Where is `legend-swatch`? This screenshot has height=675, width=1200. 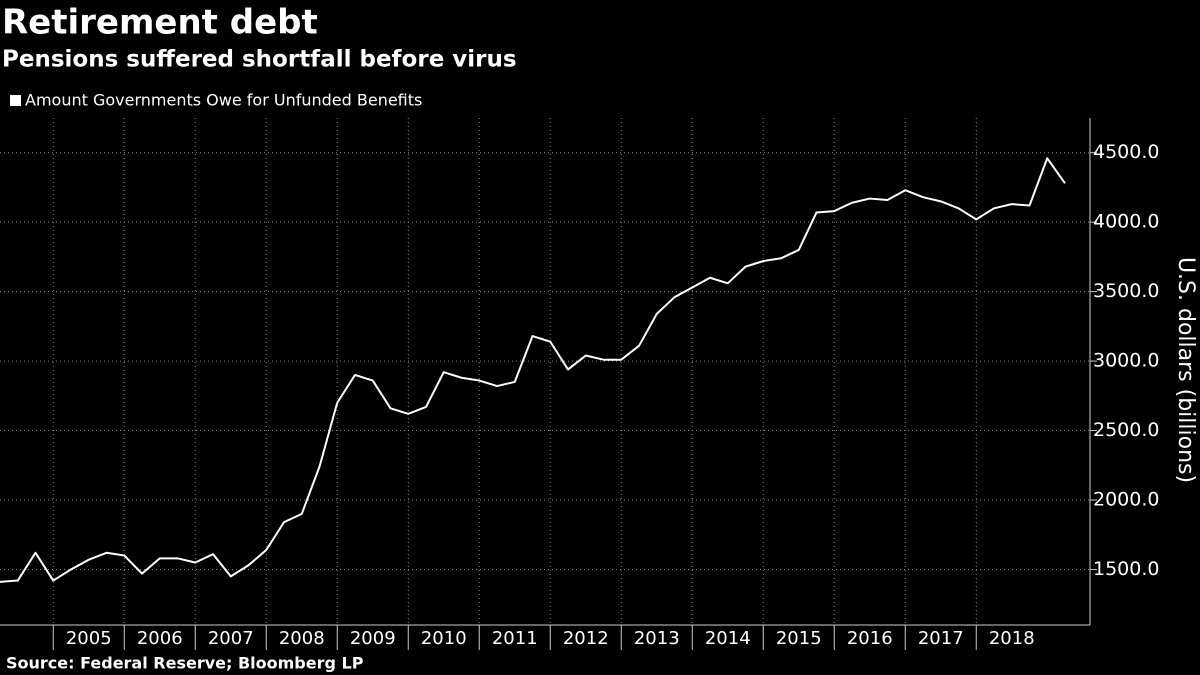 legend-swatch is located at coordinates (15, 100).